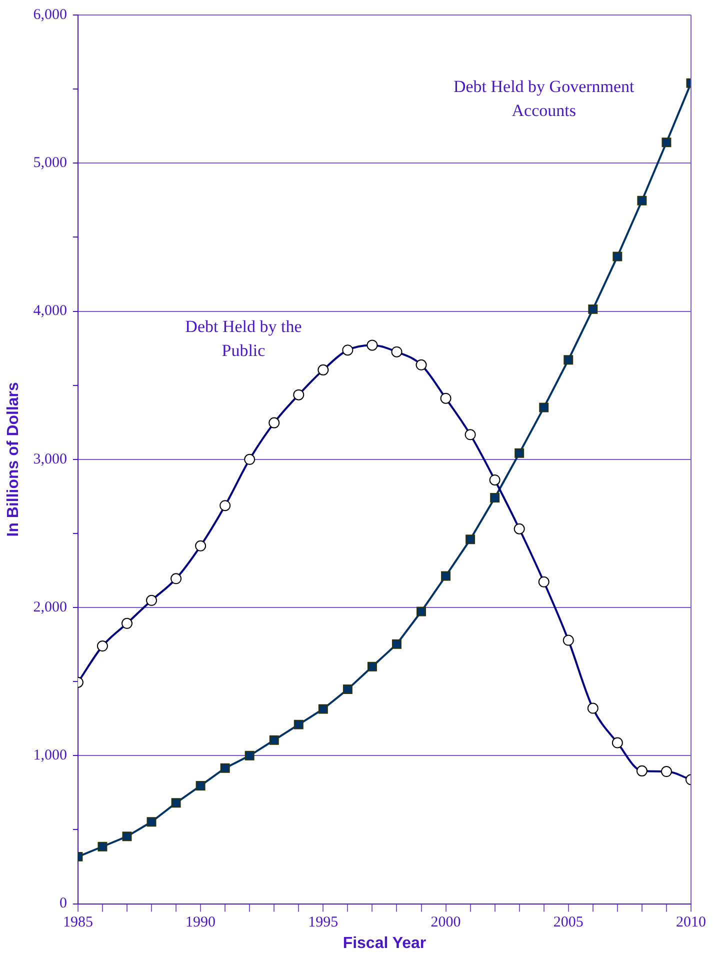 Image resolution: width=713 pixels, height=957 pixels. Describe the element at coordinates (243, 338) in the screenshot. I see `series-label: Debt Held by the Public` at that location.